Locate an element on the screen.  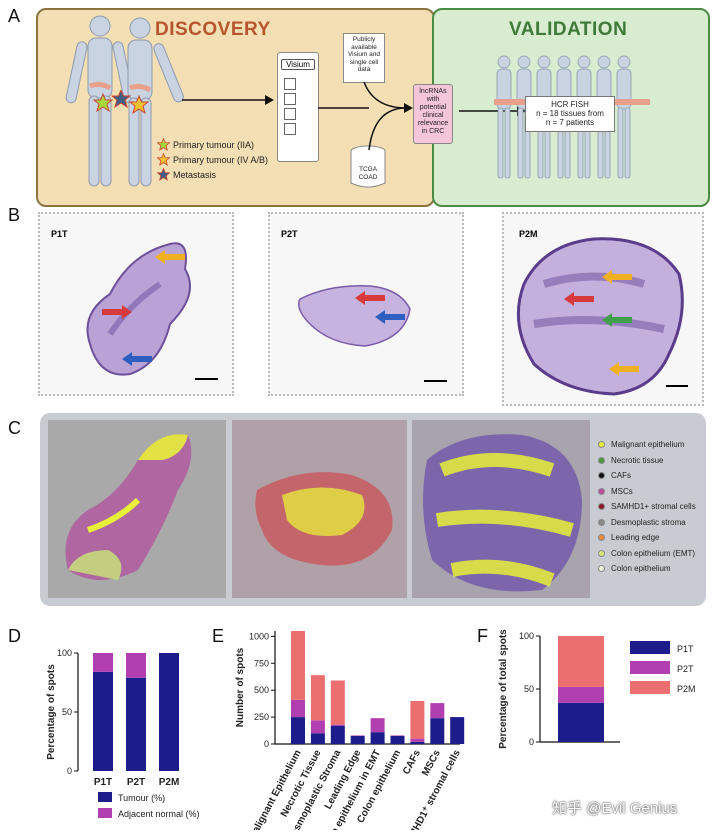
converging-arrows is located at coordinates (365, 116).